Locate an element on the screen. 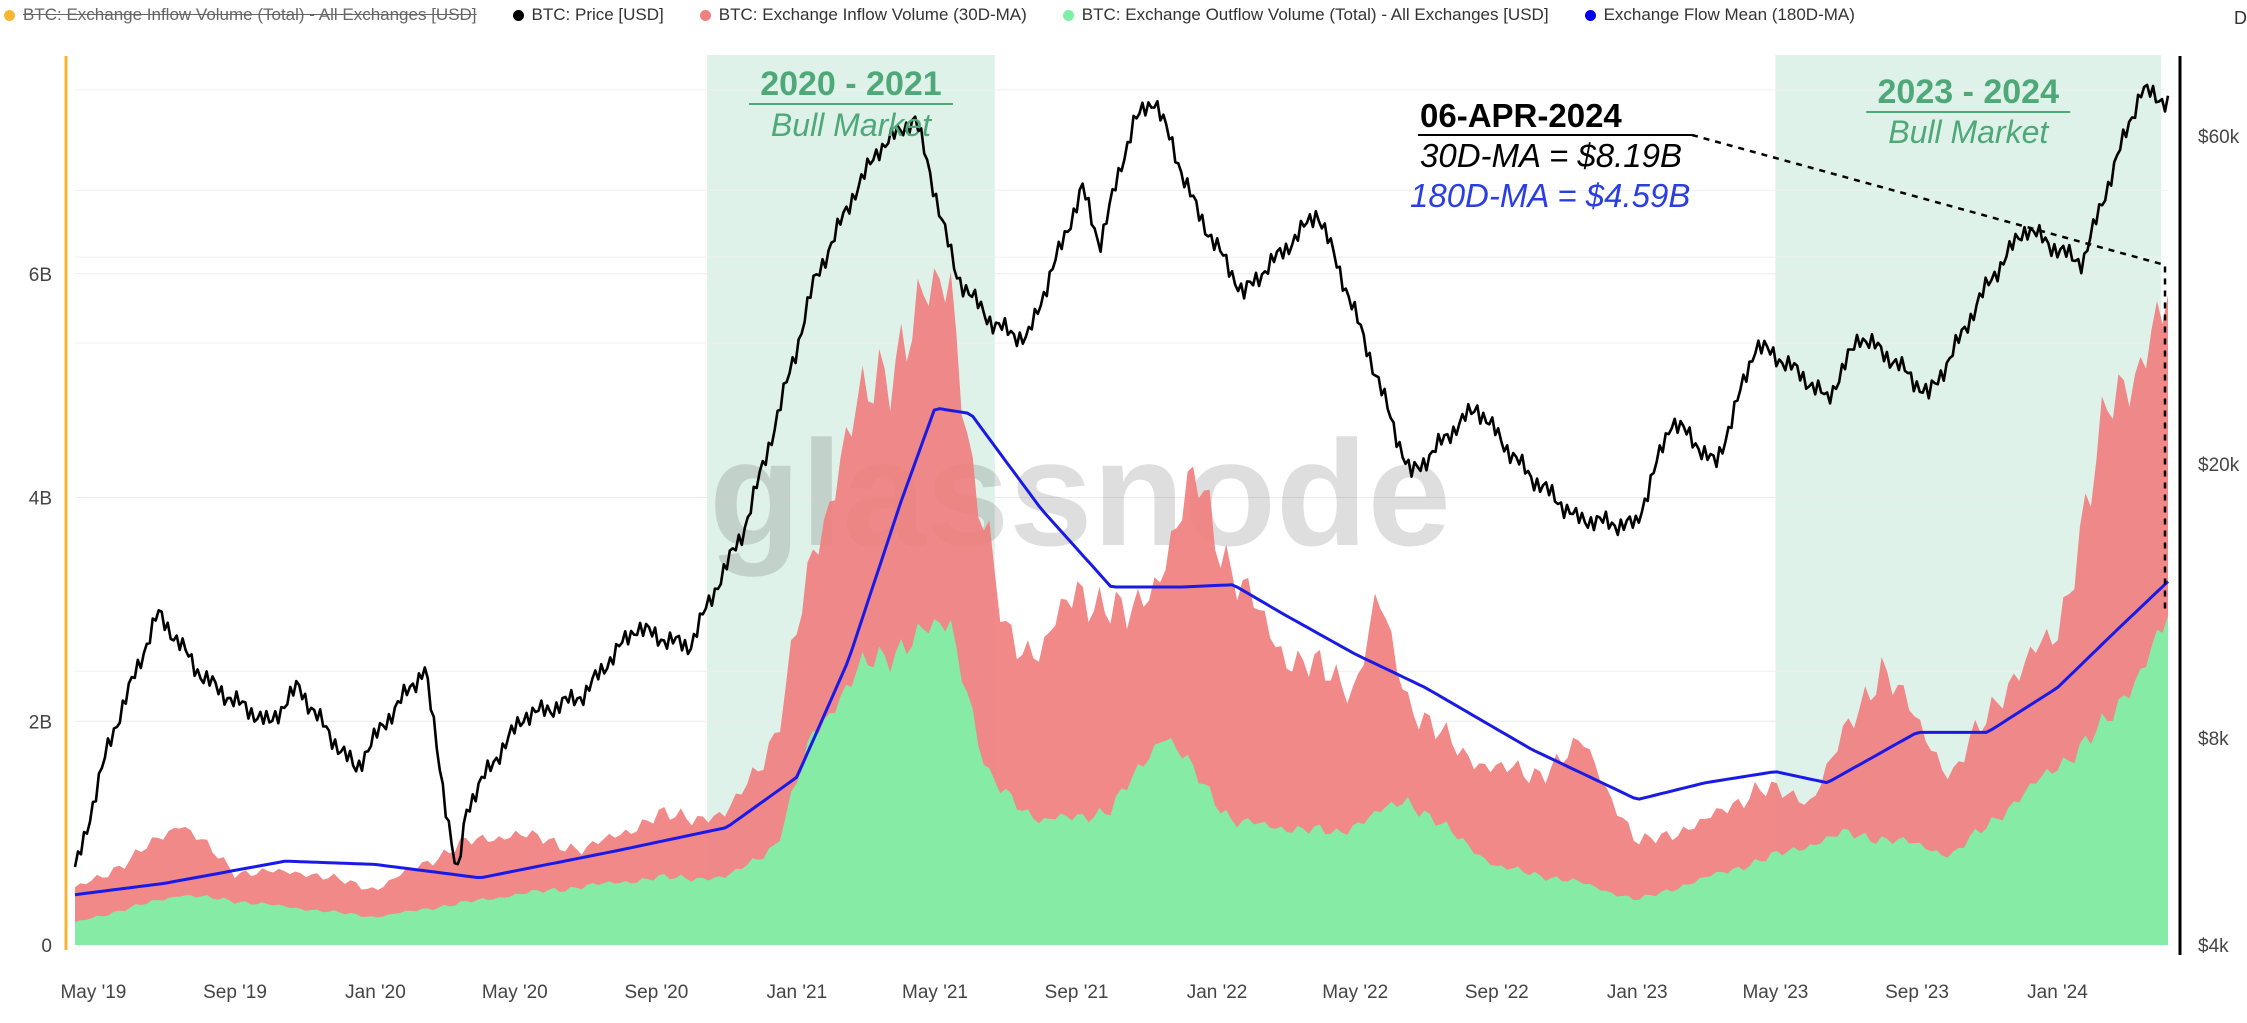  legend-item: BTC: Exchange Inflow Volume (30D-MA) is located at coordinates (863, 15).